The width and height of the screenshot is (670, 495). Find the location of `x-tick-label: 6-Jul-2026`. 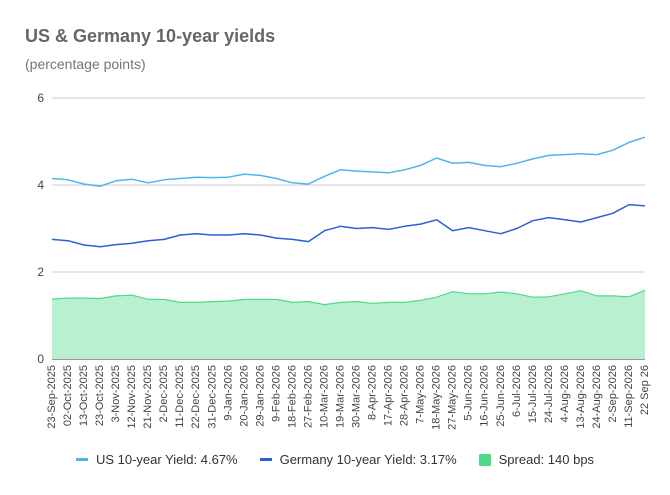

x-tick-label: 6-Jul-2026 is located at coordinates (517, 391).